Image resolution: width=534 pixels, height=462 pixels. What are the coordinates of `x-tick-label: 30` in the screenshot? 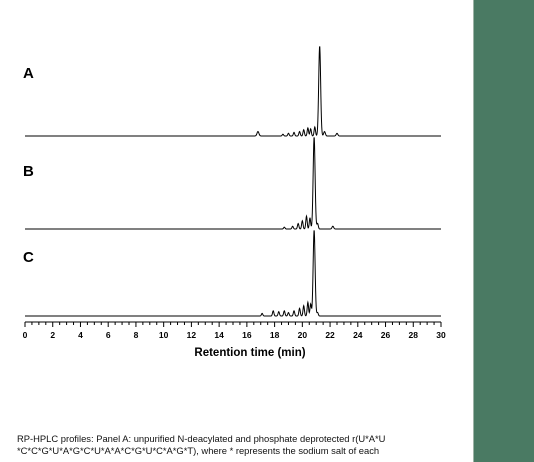 It's located at (441, 335).